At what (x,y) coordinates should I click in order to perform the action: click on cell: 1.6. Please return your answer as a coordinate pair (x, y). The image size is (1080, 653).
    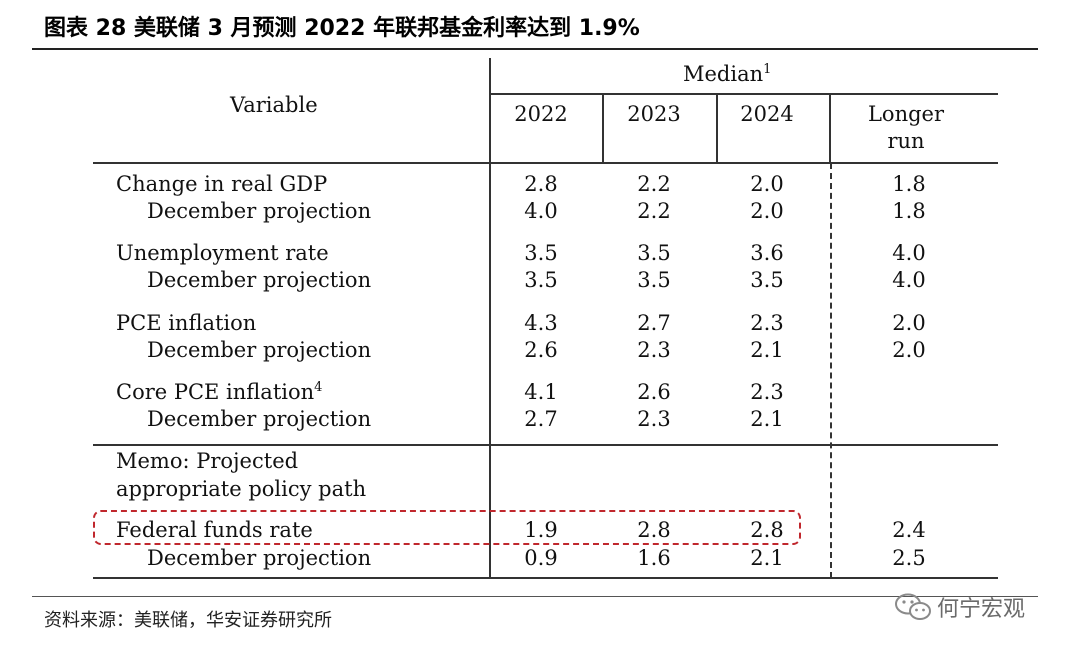
    Looking at the image, I should click on (654, 558).